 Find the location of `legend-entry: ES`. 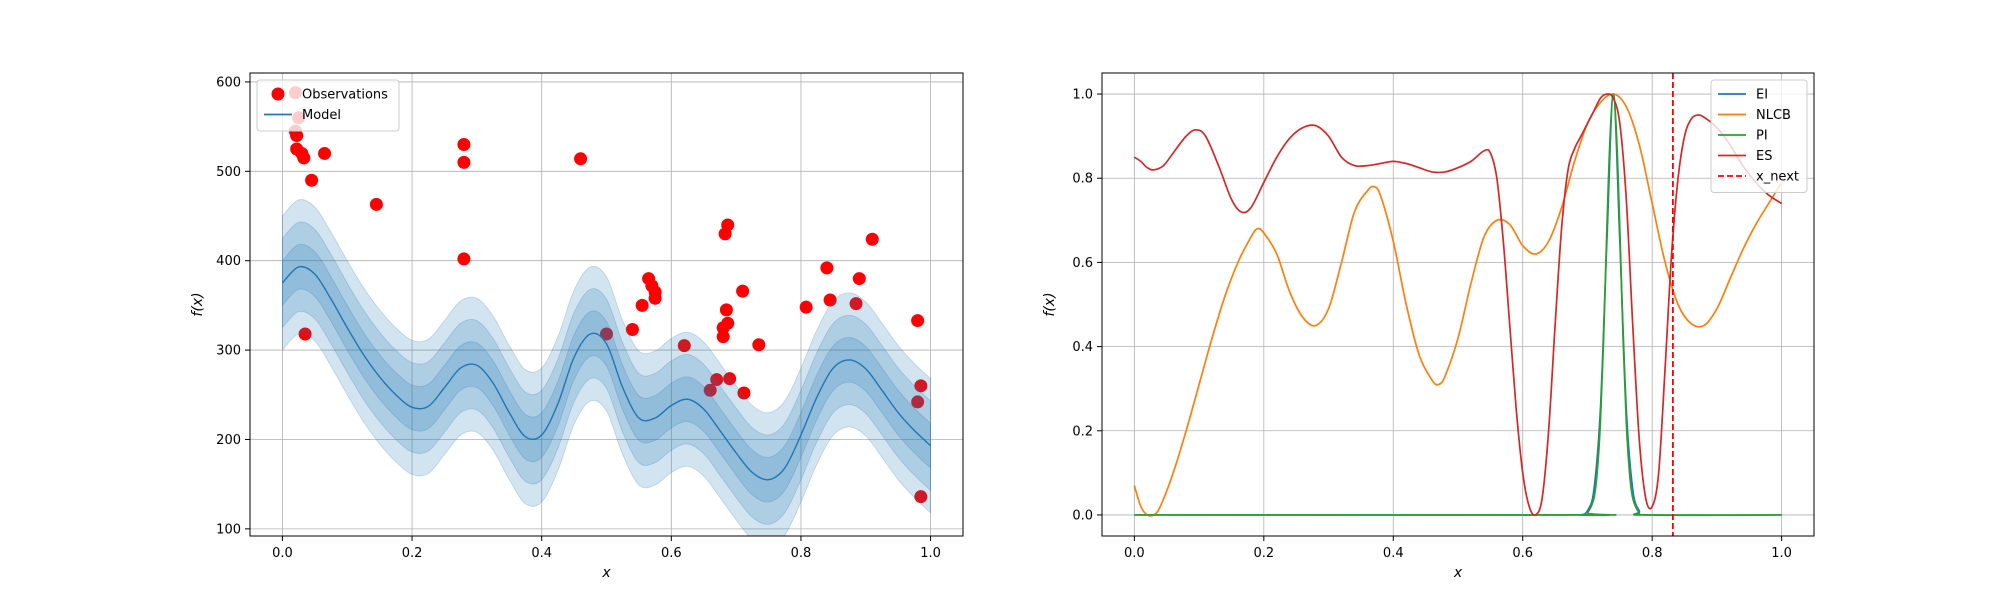

legend-entry: ES is located at coordinates (1745, 156).